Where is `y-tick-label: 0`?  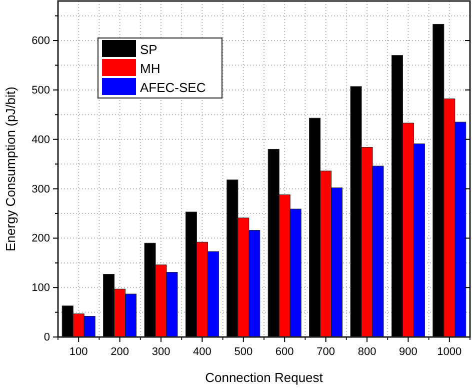
y-tick-label: 0 is located at coordinates (47, 338).